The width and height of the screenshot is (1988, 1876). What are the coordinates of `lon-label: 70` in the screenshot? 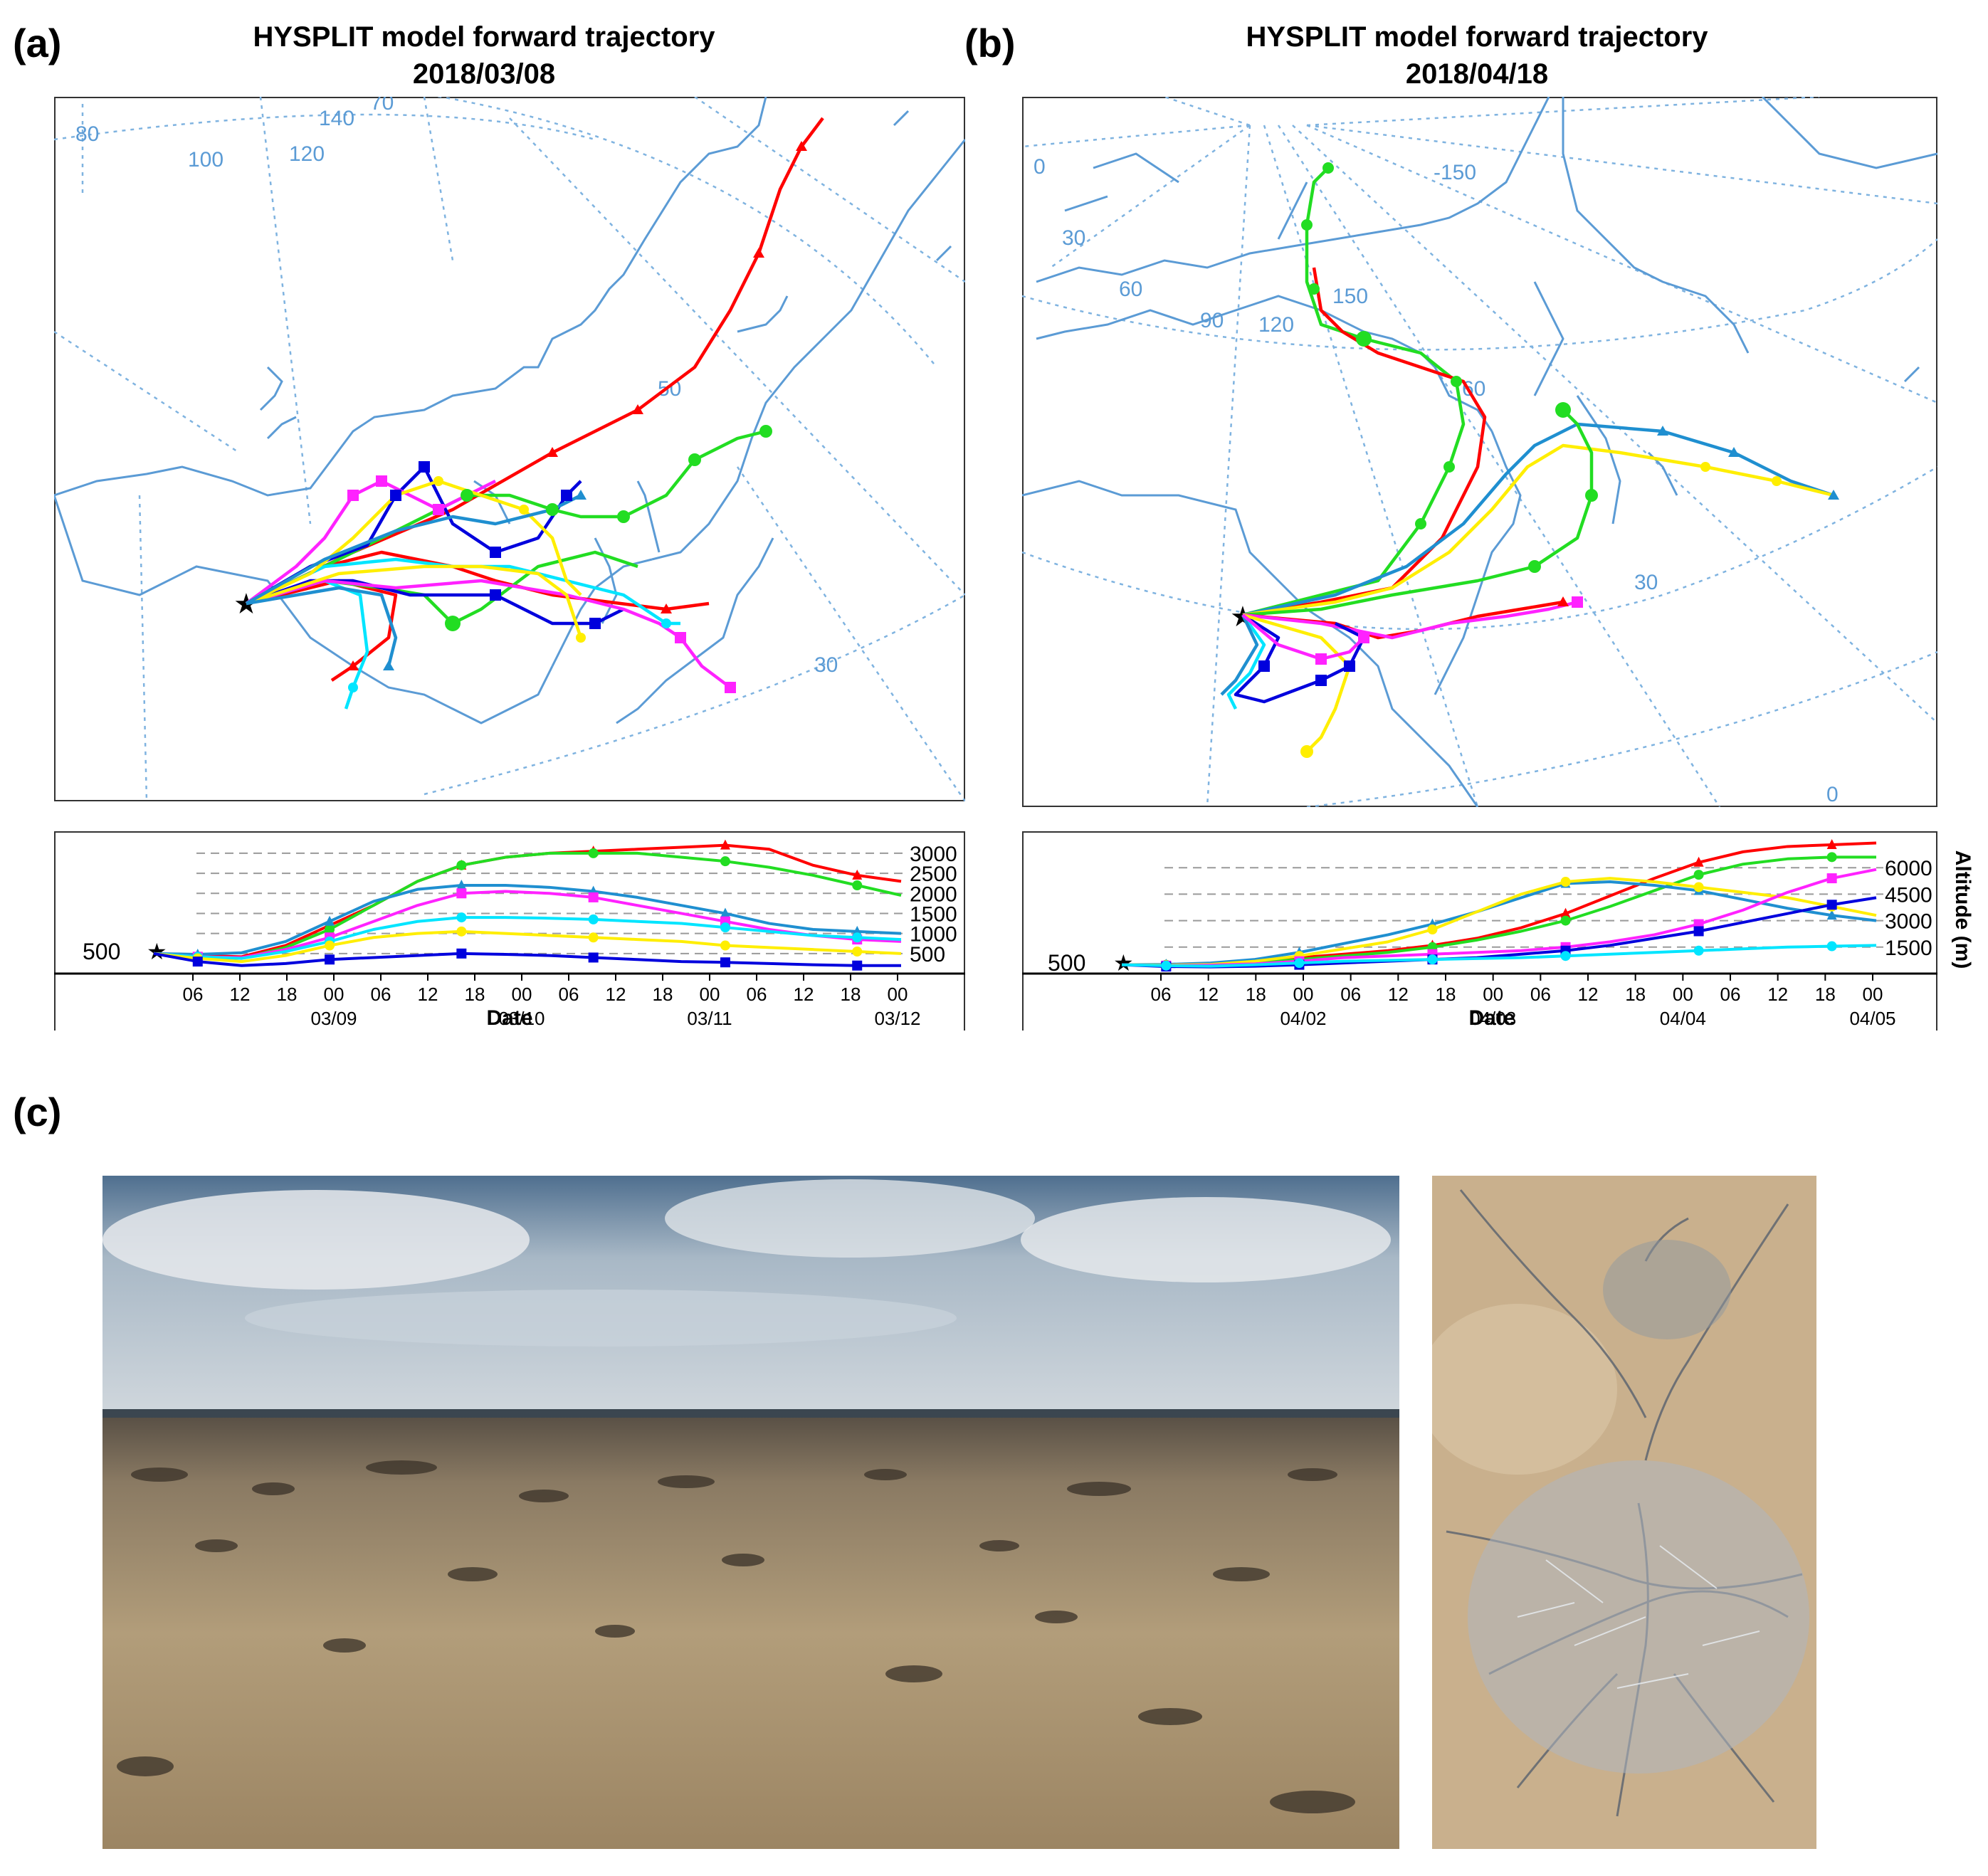 It's located at (382, 106).